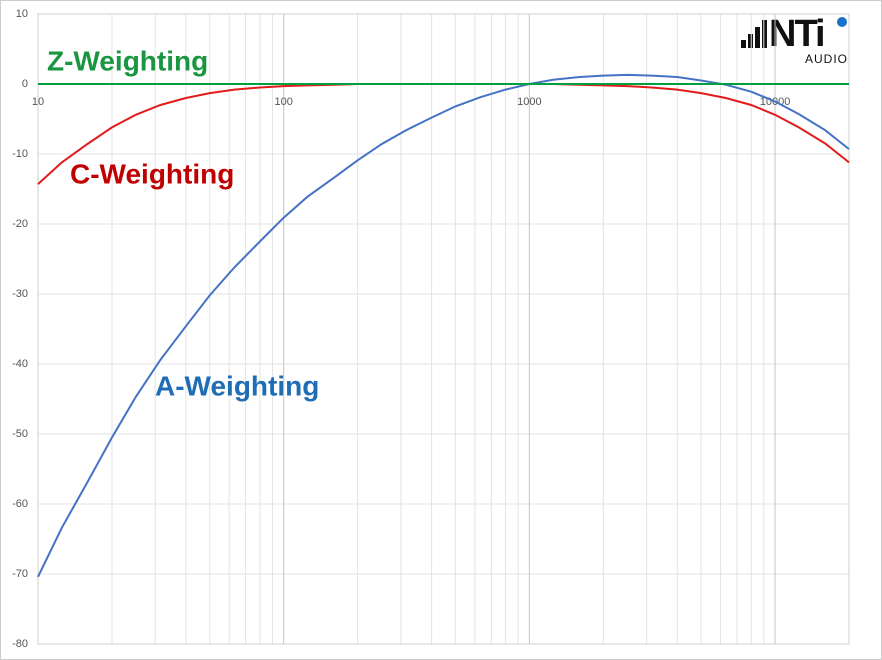  Describe the element at coordinates (152, 173) in the screenshot. I see `series-label: C-Weighting` at that location.